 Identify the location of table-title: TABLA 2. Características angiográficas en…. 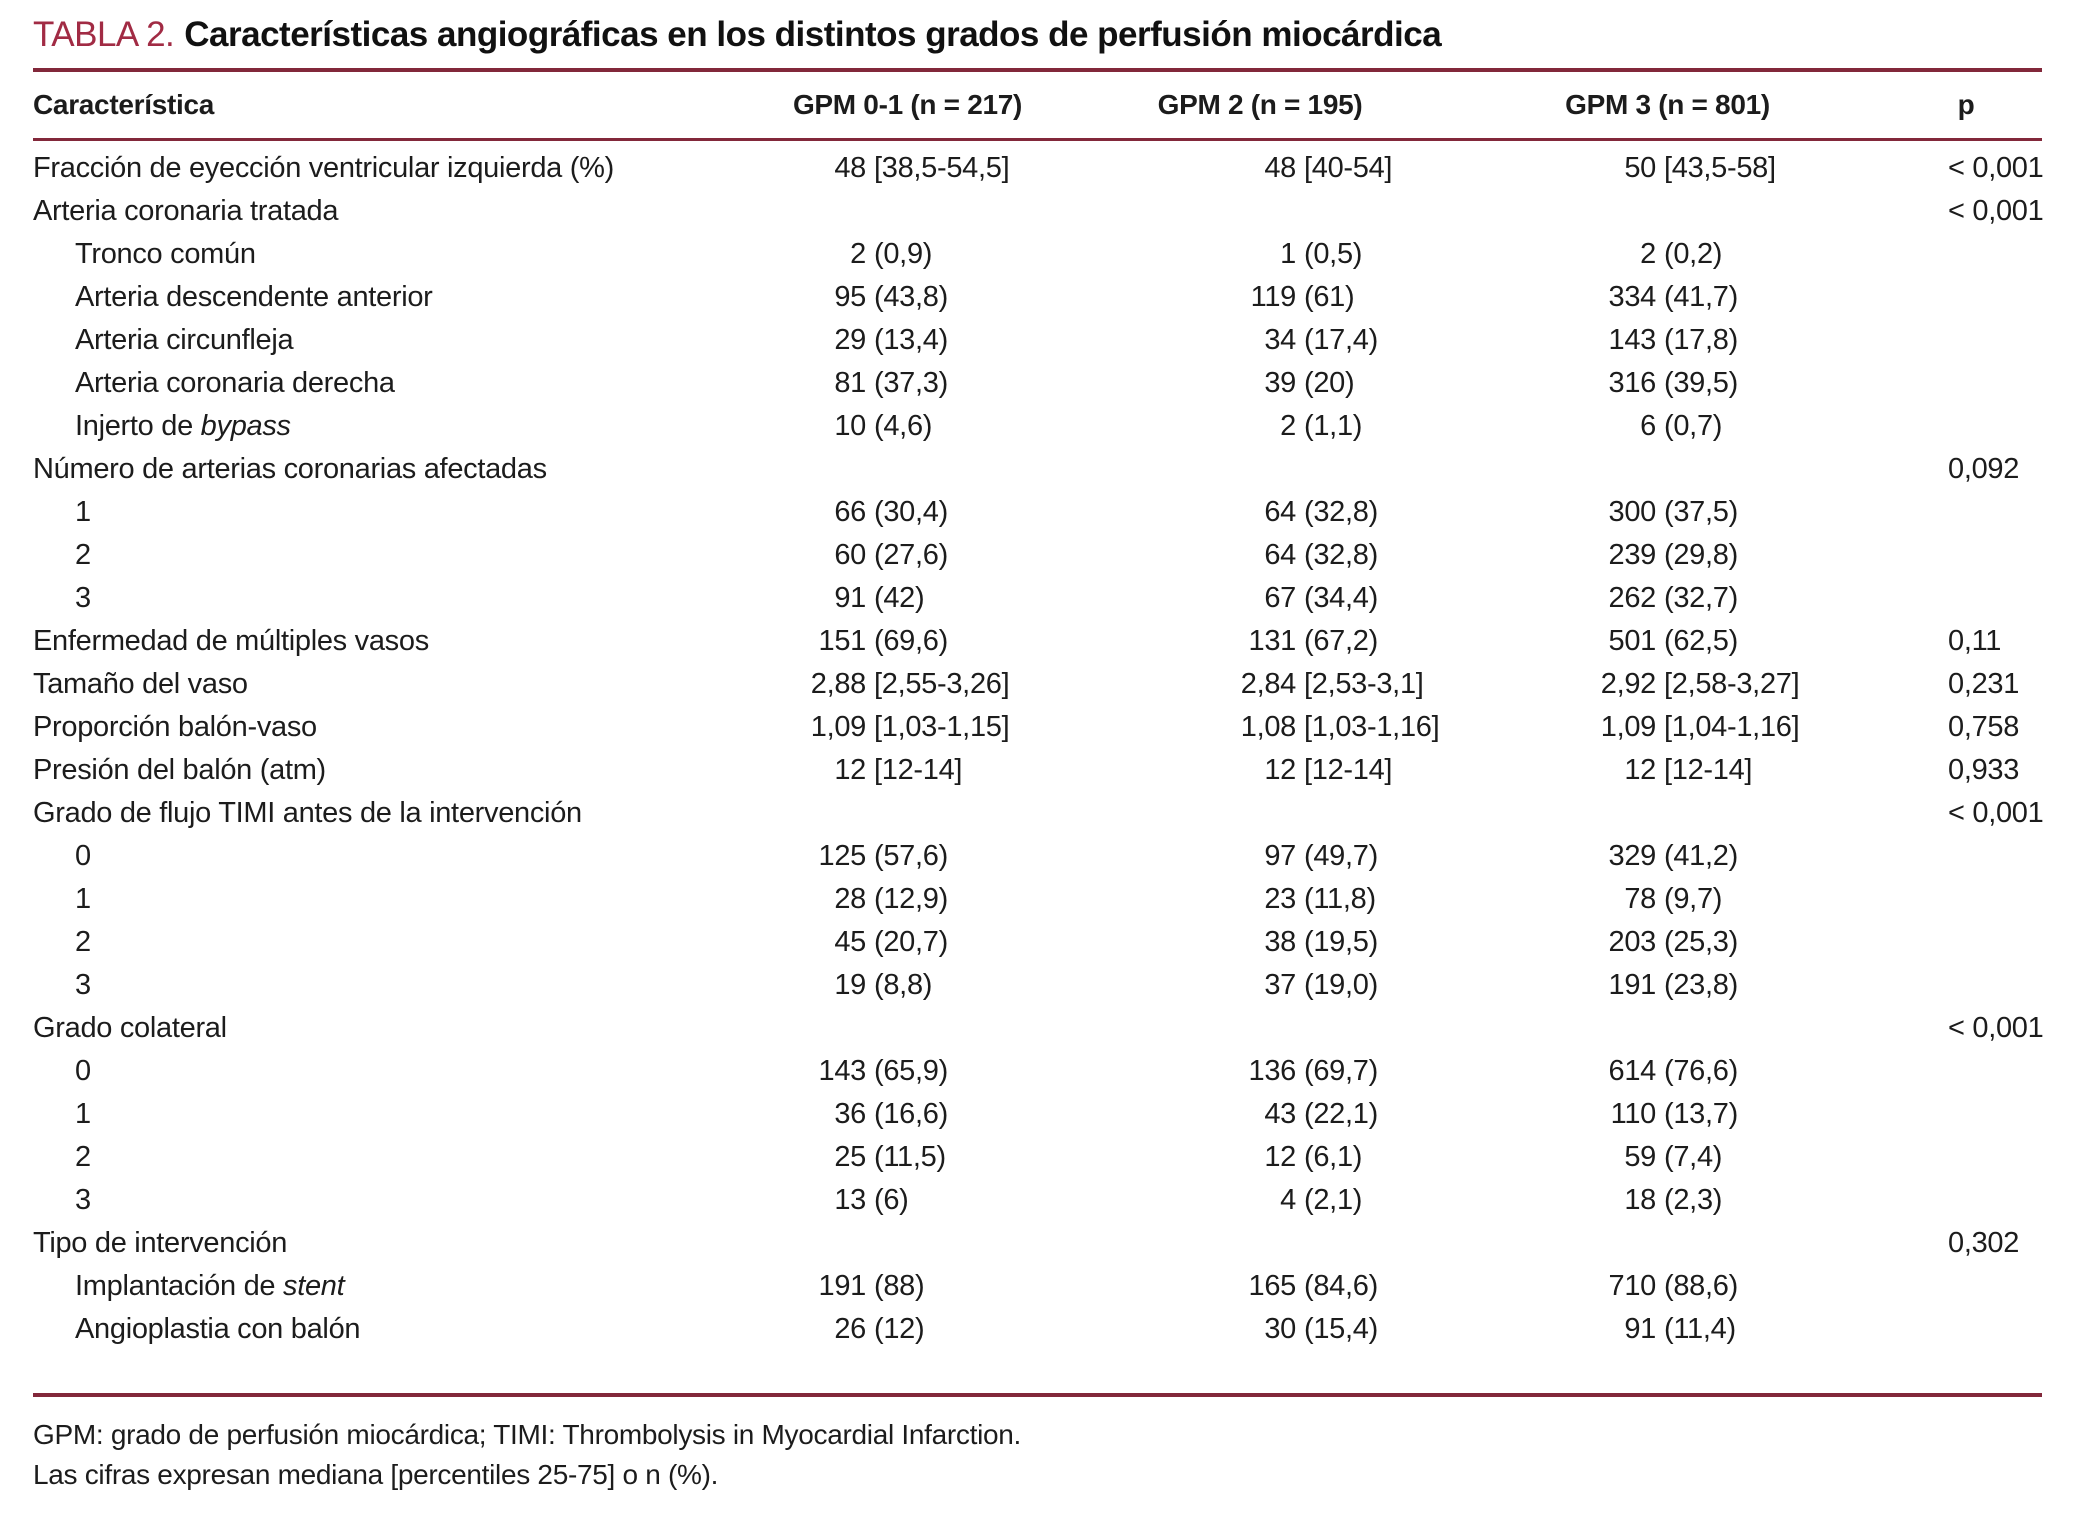
(1037, 35).